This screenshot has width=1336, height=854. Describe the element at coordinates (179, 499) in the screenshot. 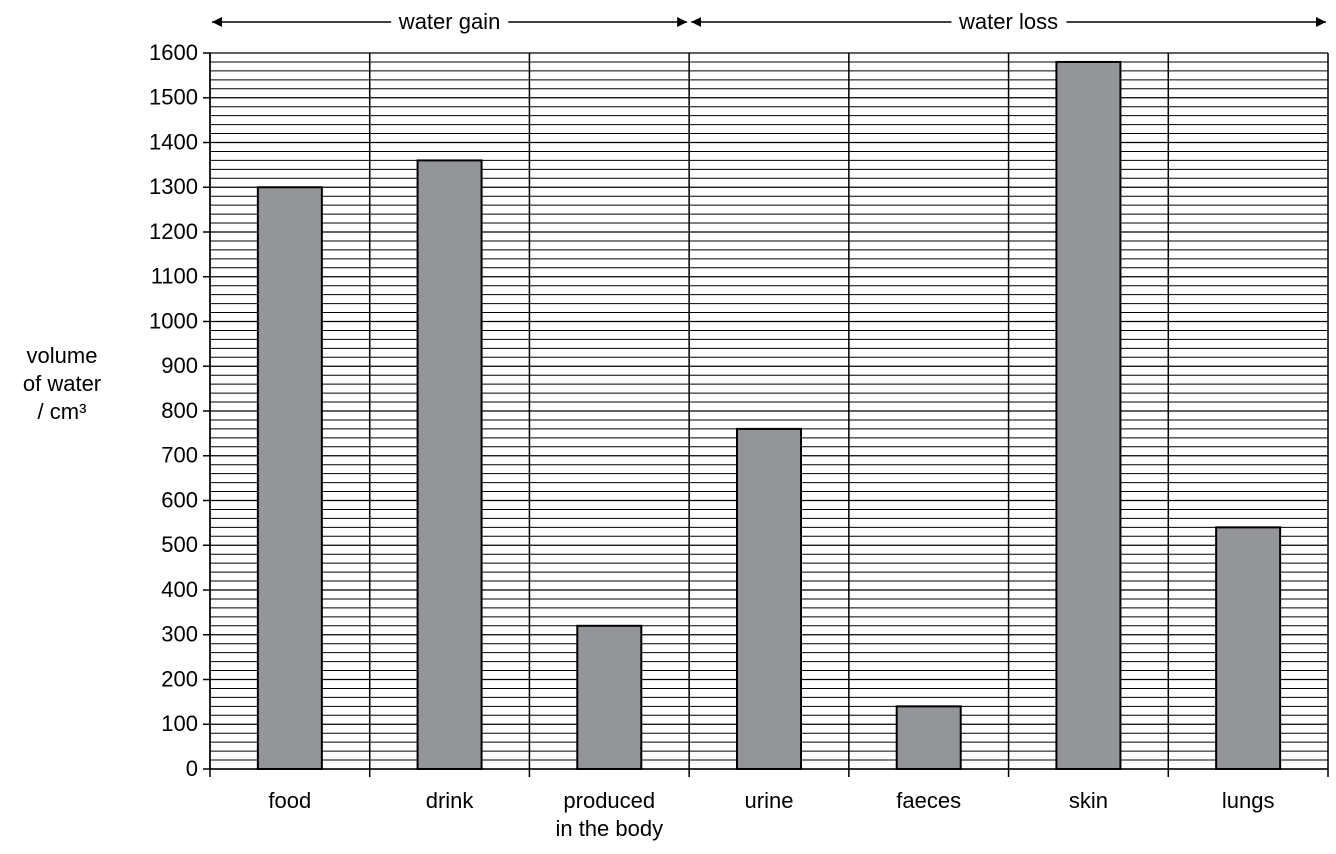

I see `y-tick-label: 600` at that location.